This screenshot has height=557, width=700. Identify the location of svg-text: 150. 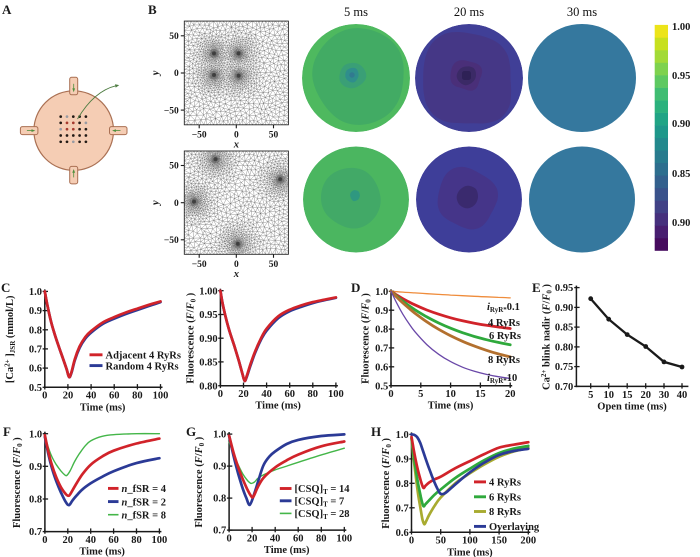
(499, 541).